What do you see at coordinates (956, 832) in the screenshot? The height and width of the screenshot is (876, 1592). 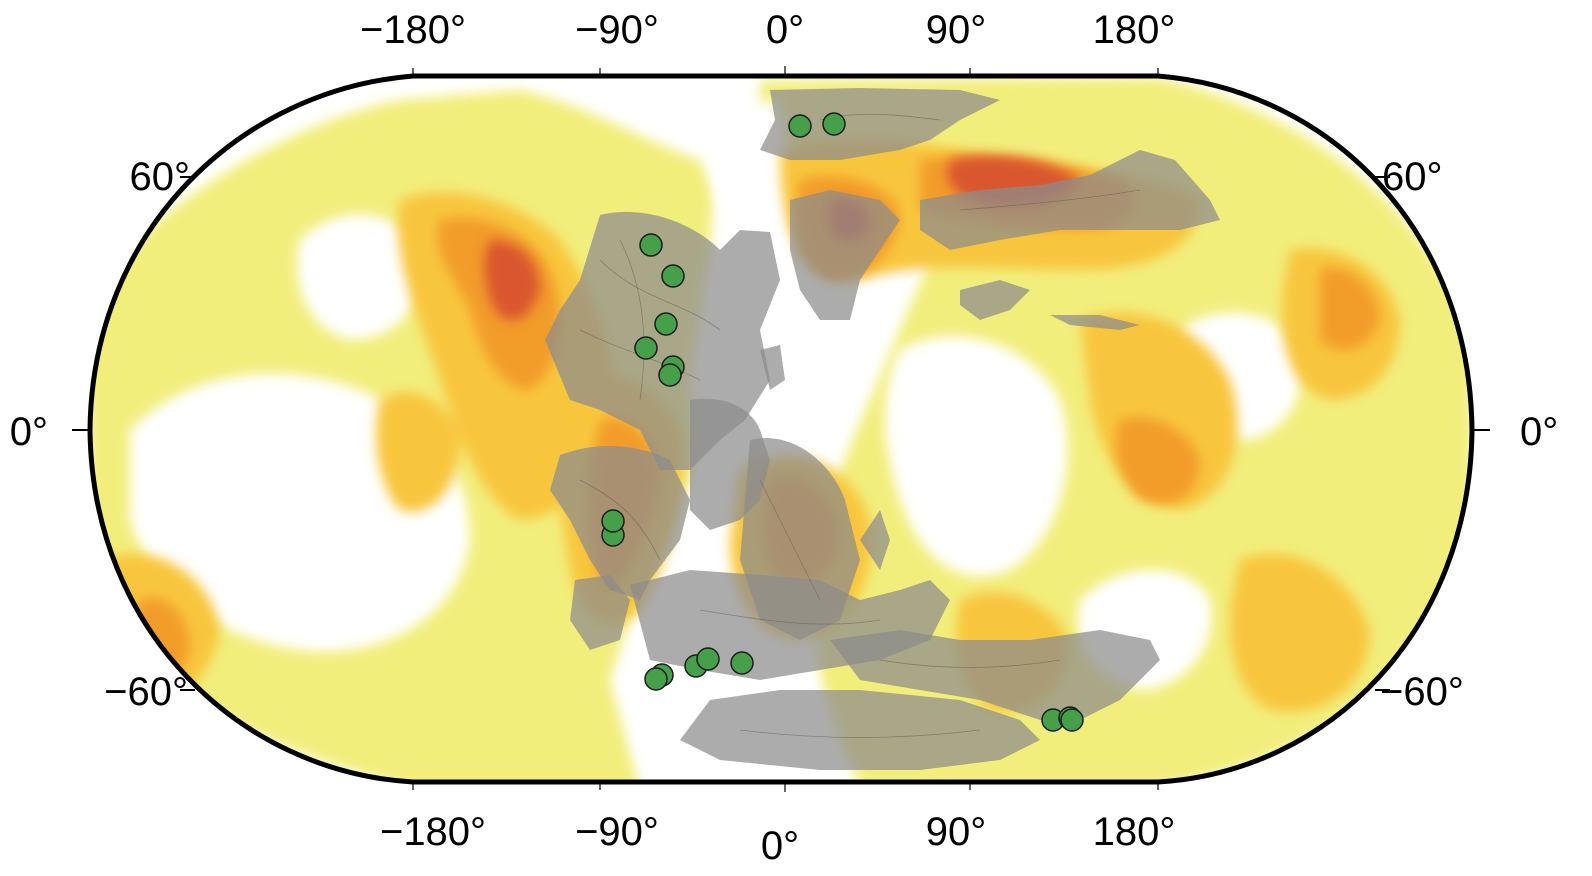 I see `lon-label-bottom: 90°` at bounding box center [956, 832].